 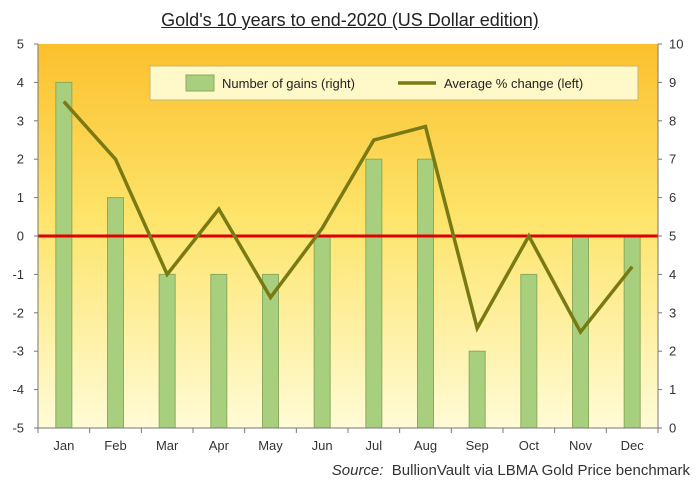 What do you see at coordinates (633, 445) in the screenshot?
I see `x-tick-label-dec: Dec` at bounding box center [633, 445].